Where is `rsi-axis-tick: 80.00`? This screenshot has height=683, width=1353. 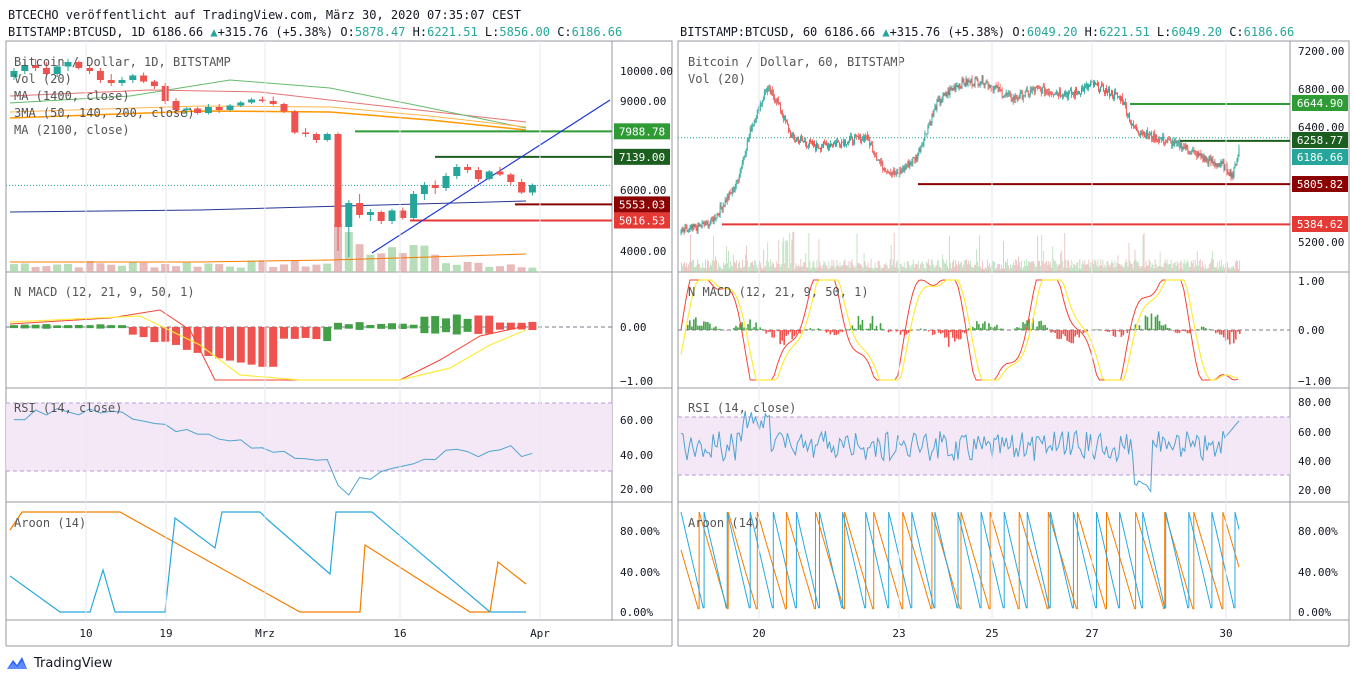
rsi-axis-tick: 80.00 is located at coordinates (1314, 402).